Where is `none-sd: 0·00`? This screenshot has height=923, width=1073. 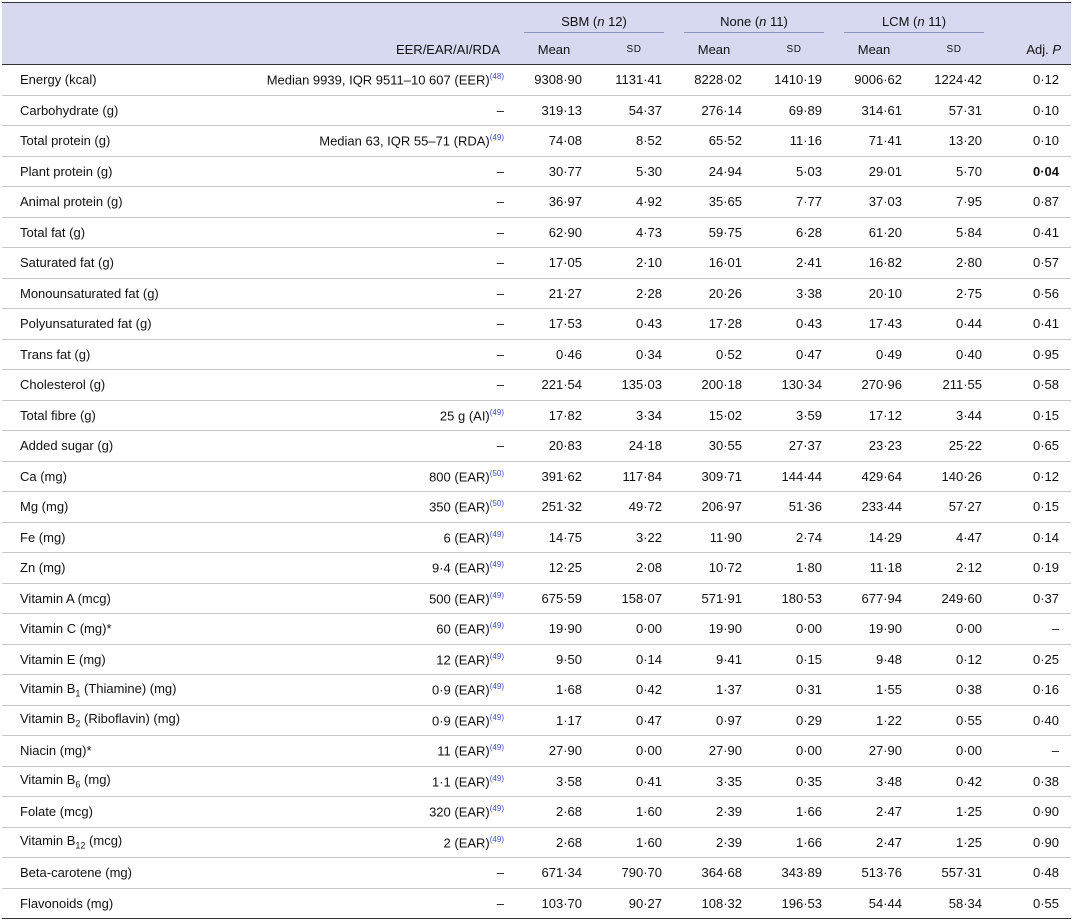
none-sd: 0·00 is located at coordinates (794, 629).